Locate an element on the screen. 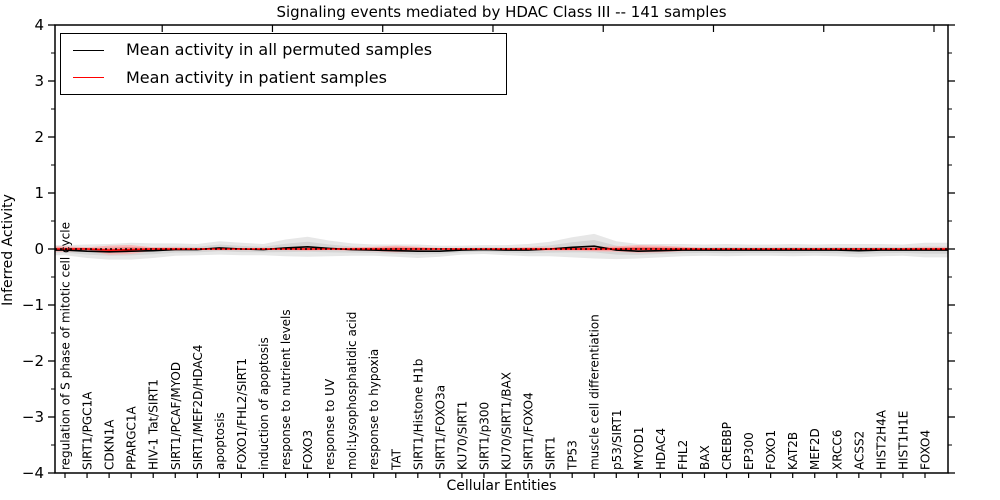  x-tick-label: XRCC6 is located at coordinates (837, 450).